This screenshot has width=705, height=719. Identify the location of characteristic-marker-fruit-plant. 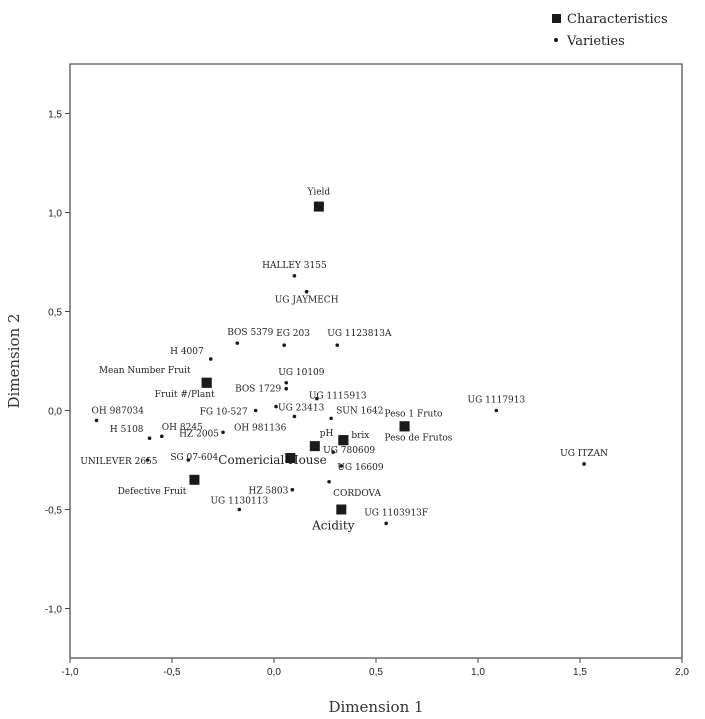
(206, 382).